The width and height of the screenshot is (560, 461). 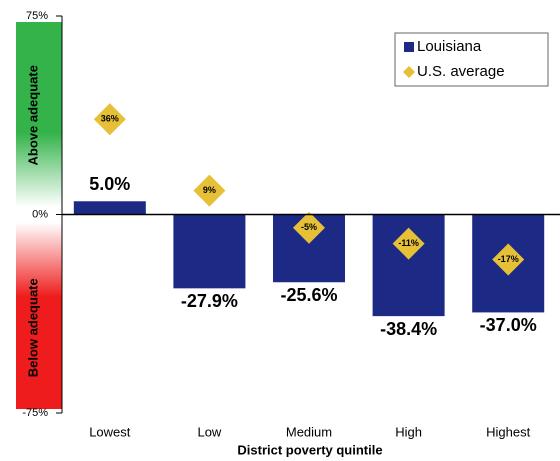 I want to click on x-tick-label: Lowest, so click(x=110, y=431).